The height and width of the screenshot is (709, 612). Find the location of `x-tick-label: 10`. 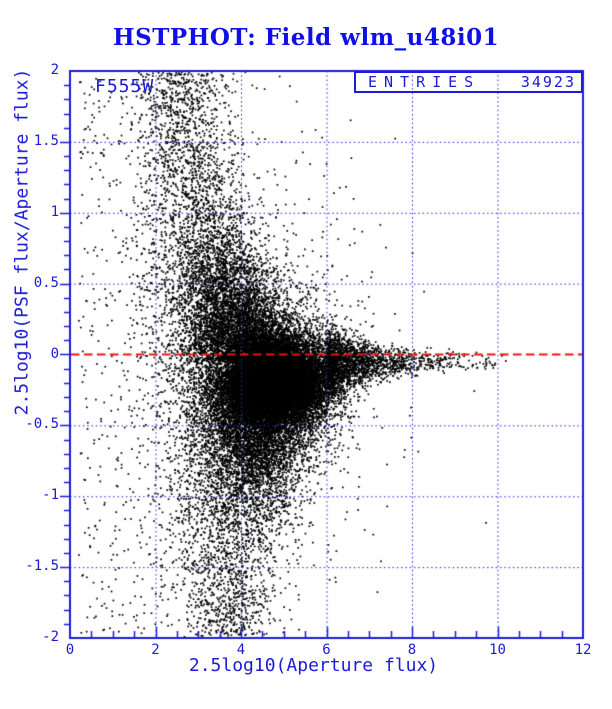

x-tick-label: 10 is located at coordinates (497, 650).